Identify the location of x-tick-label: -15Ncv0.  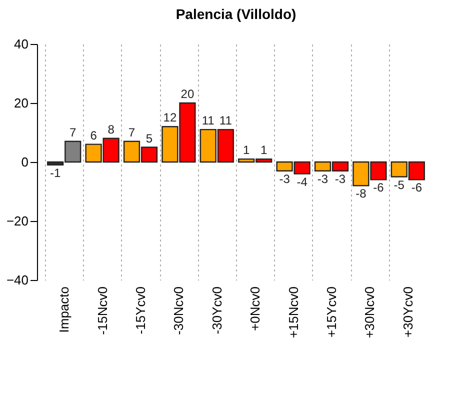
(102, 310).